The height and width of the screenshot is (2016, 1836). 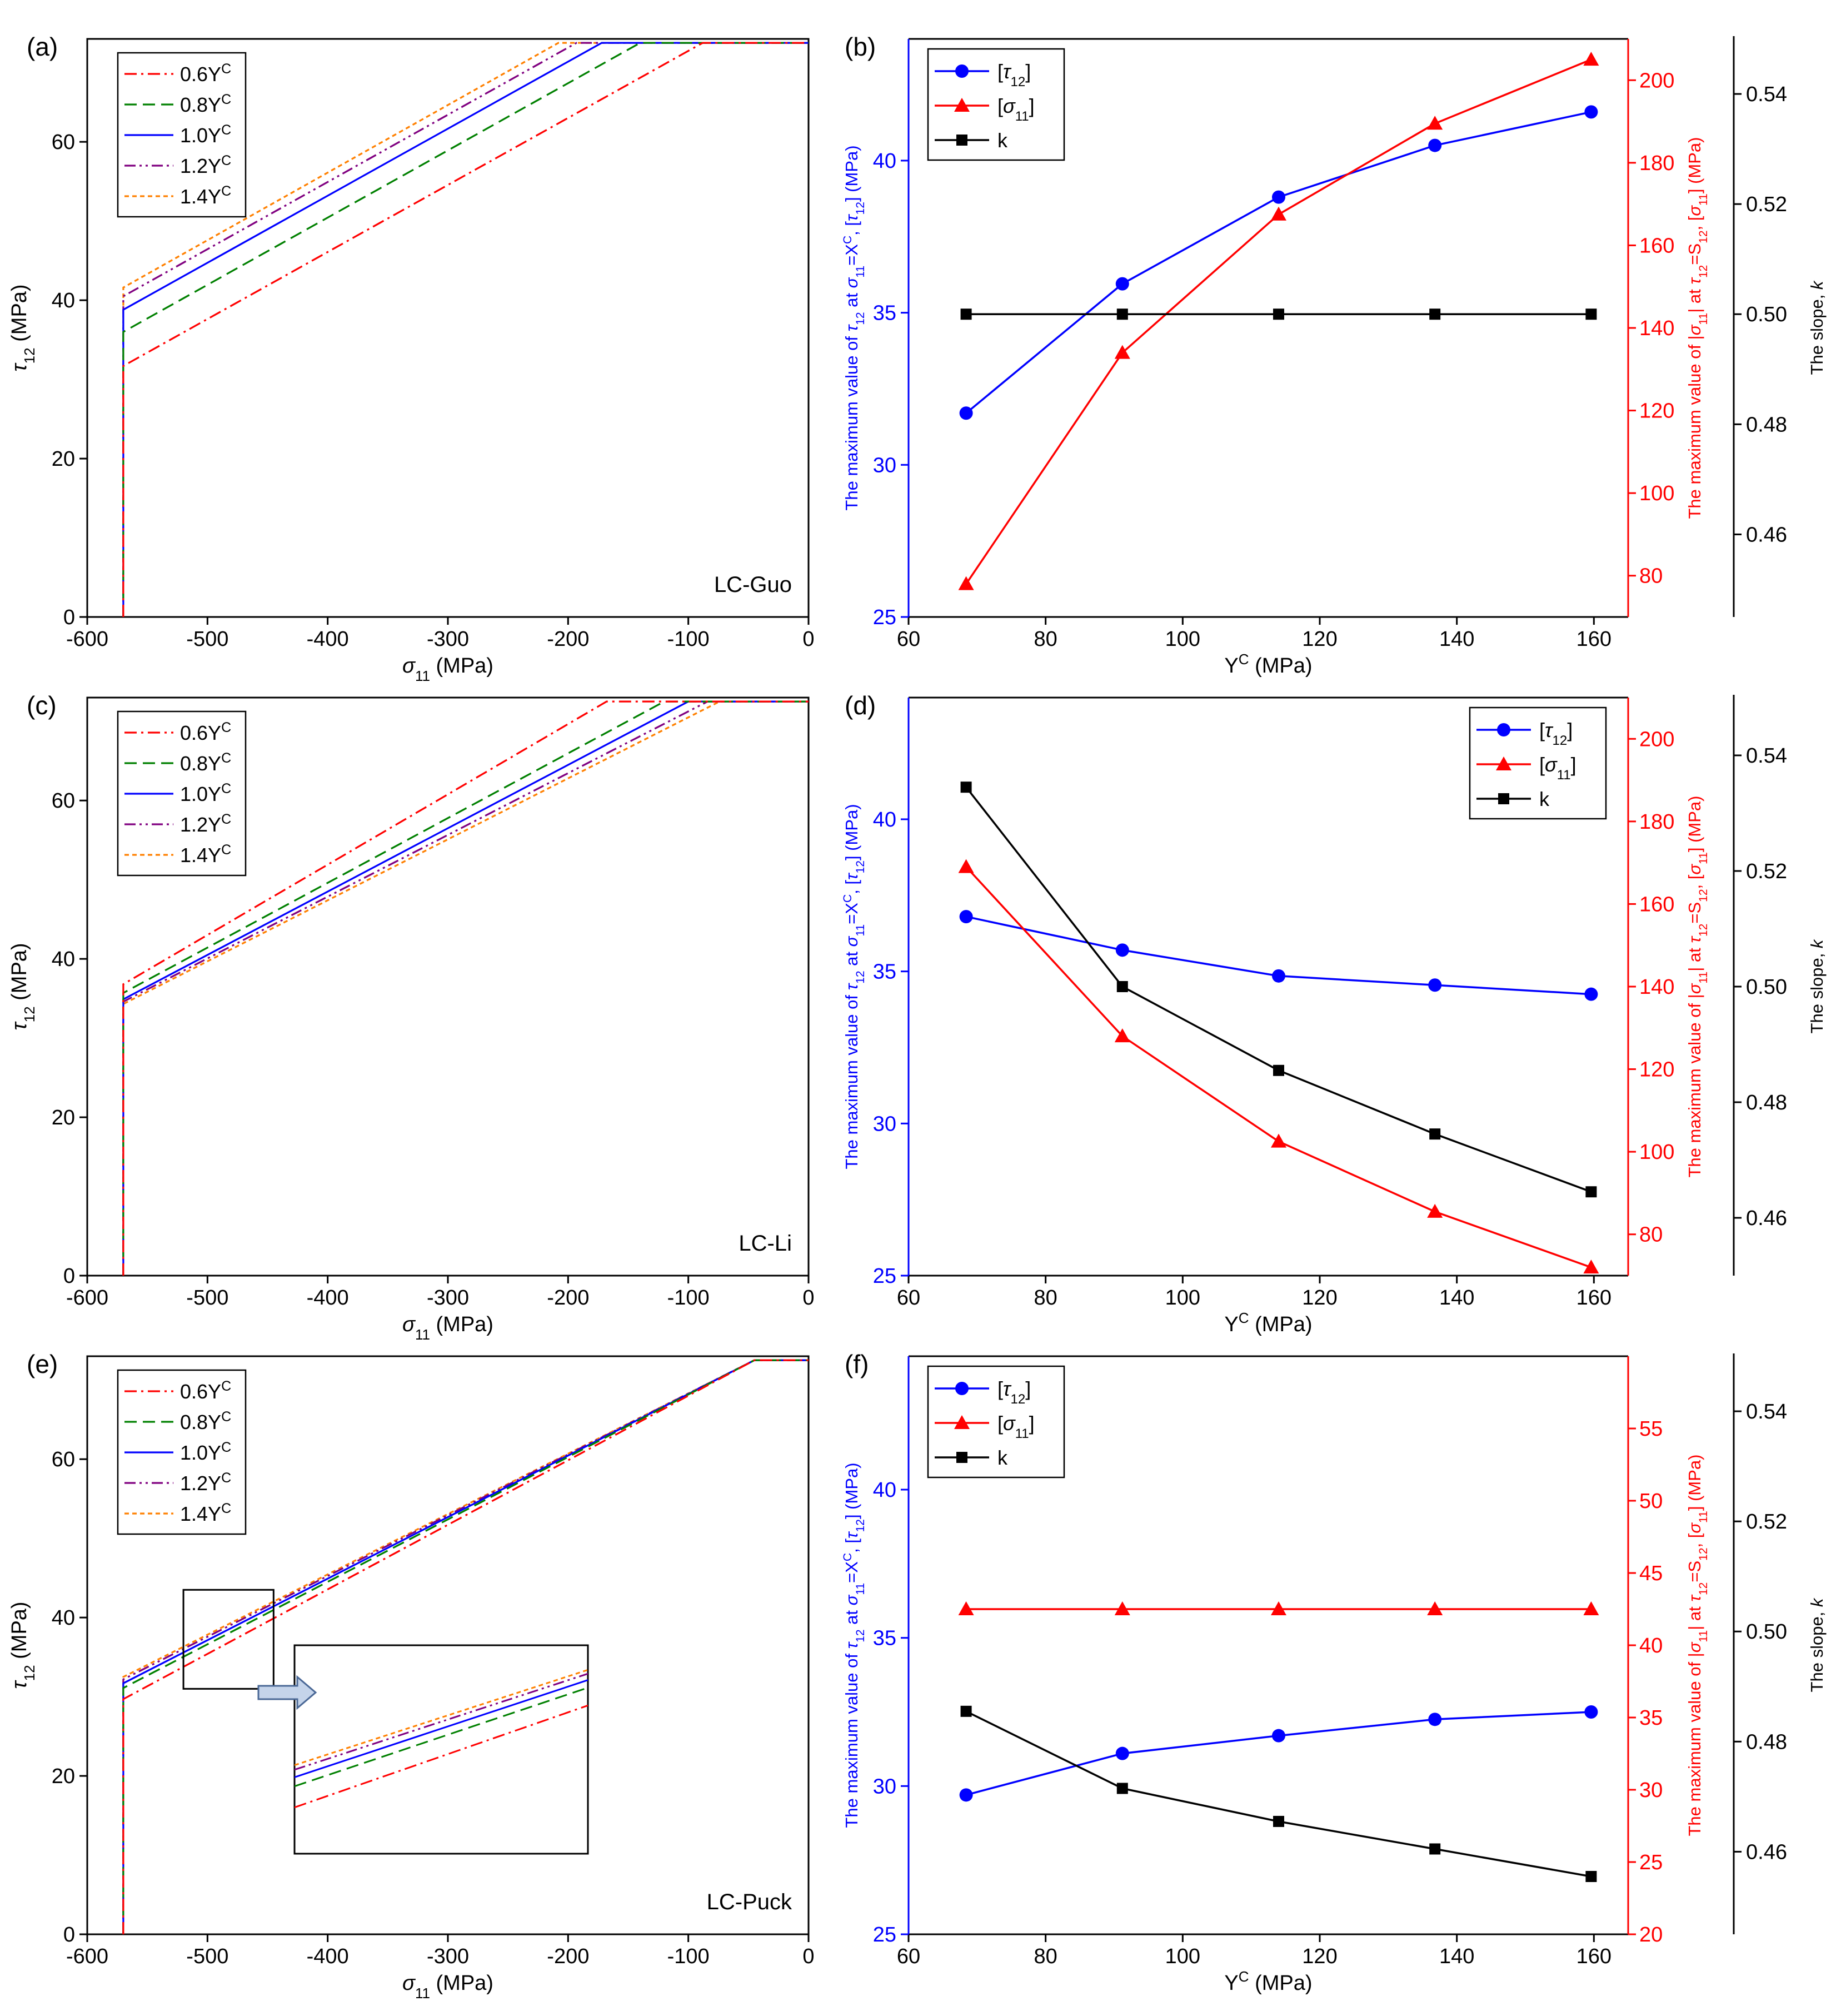 I want to click on legend-marker, so click(x=962, y=105).